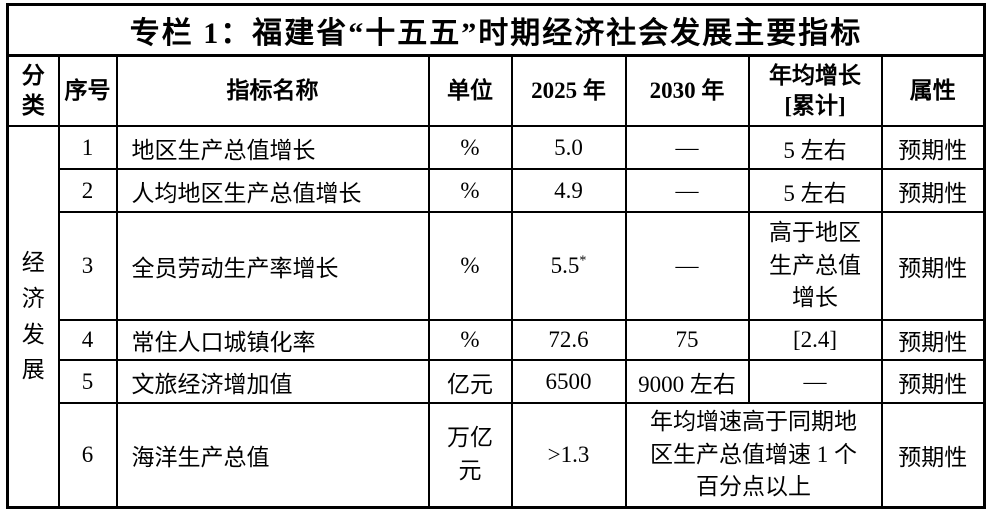 This screenshot has width=990, height=509. What do you see at coordinates (568, 147) in the screenshot?
I see `value-2025: 5.0` at bounding box center [568, 147].